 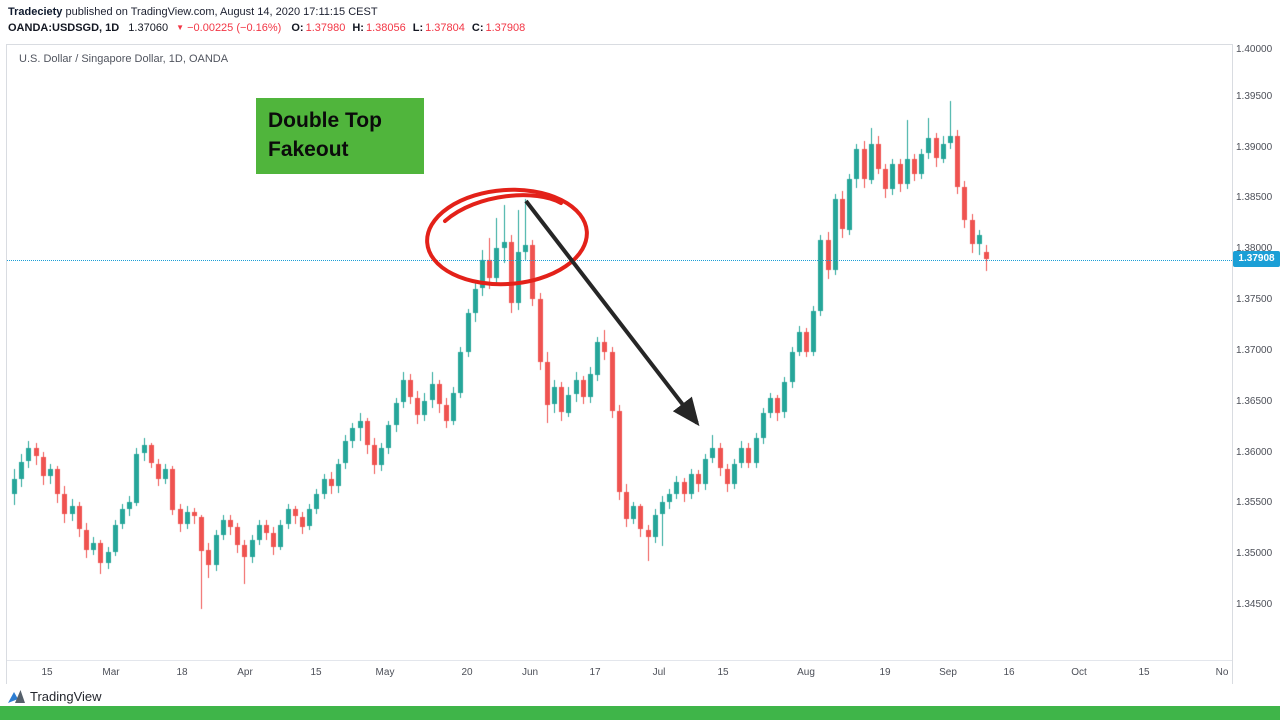 I want to click on time-axis-label: Apr, so click(x=245, y=672).